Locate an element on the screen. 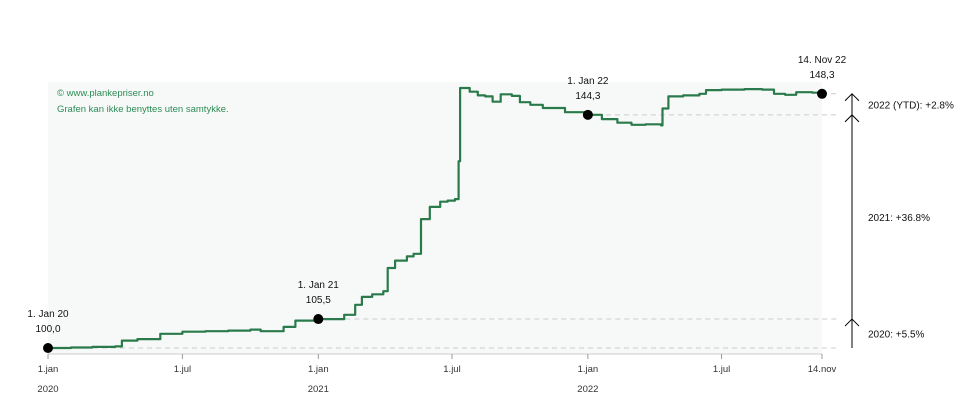 This screenshot has height=414, width=960. marker-date-label-0: 1. Jan 20 is located at coordinates (48, 314).